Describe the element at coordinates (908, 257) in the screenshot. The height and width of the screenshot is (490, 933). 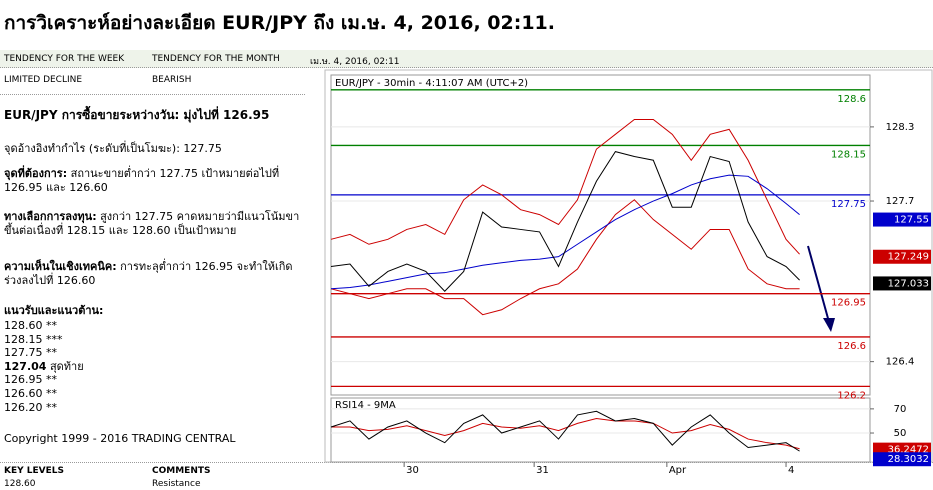
I see `price-tag-label: 127.249` at that location.